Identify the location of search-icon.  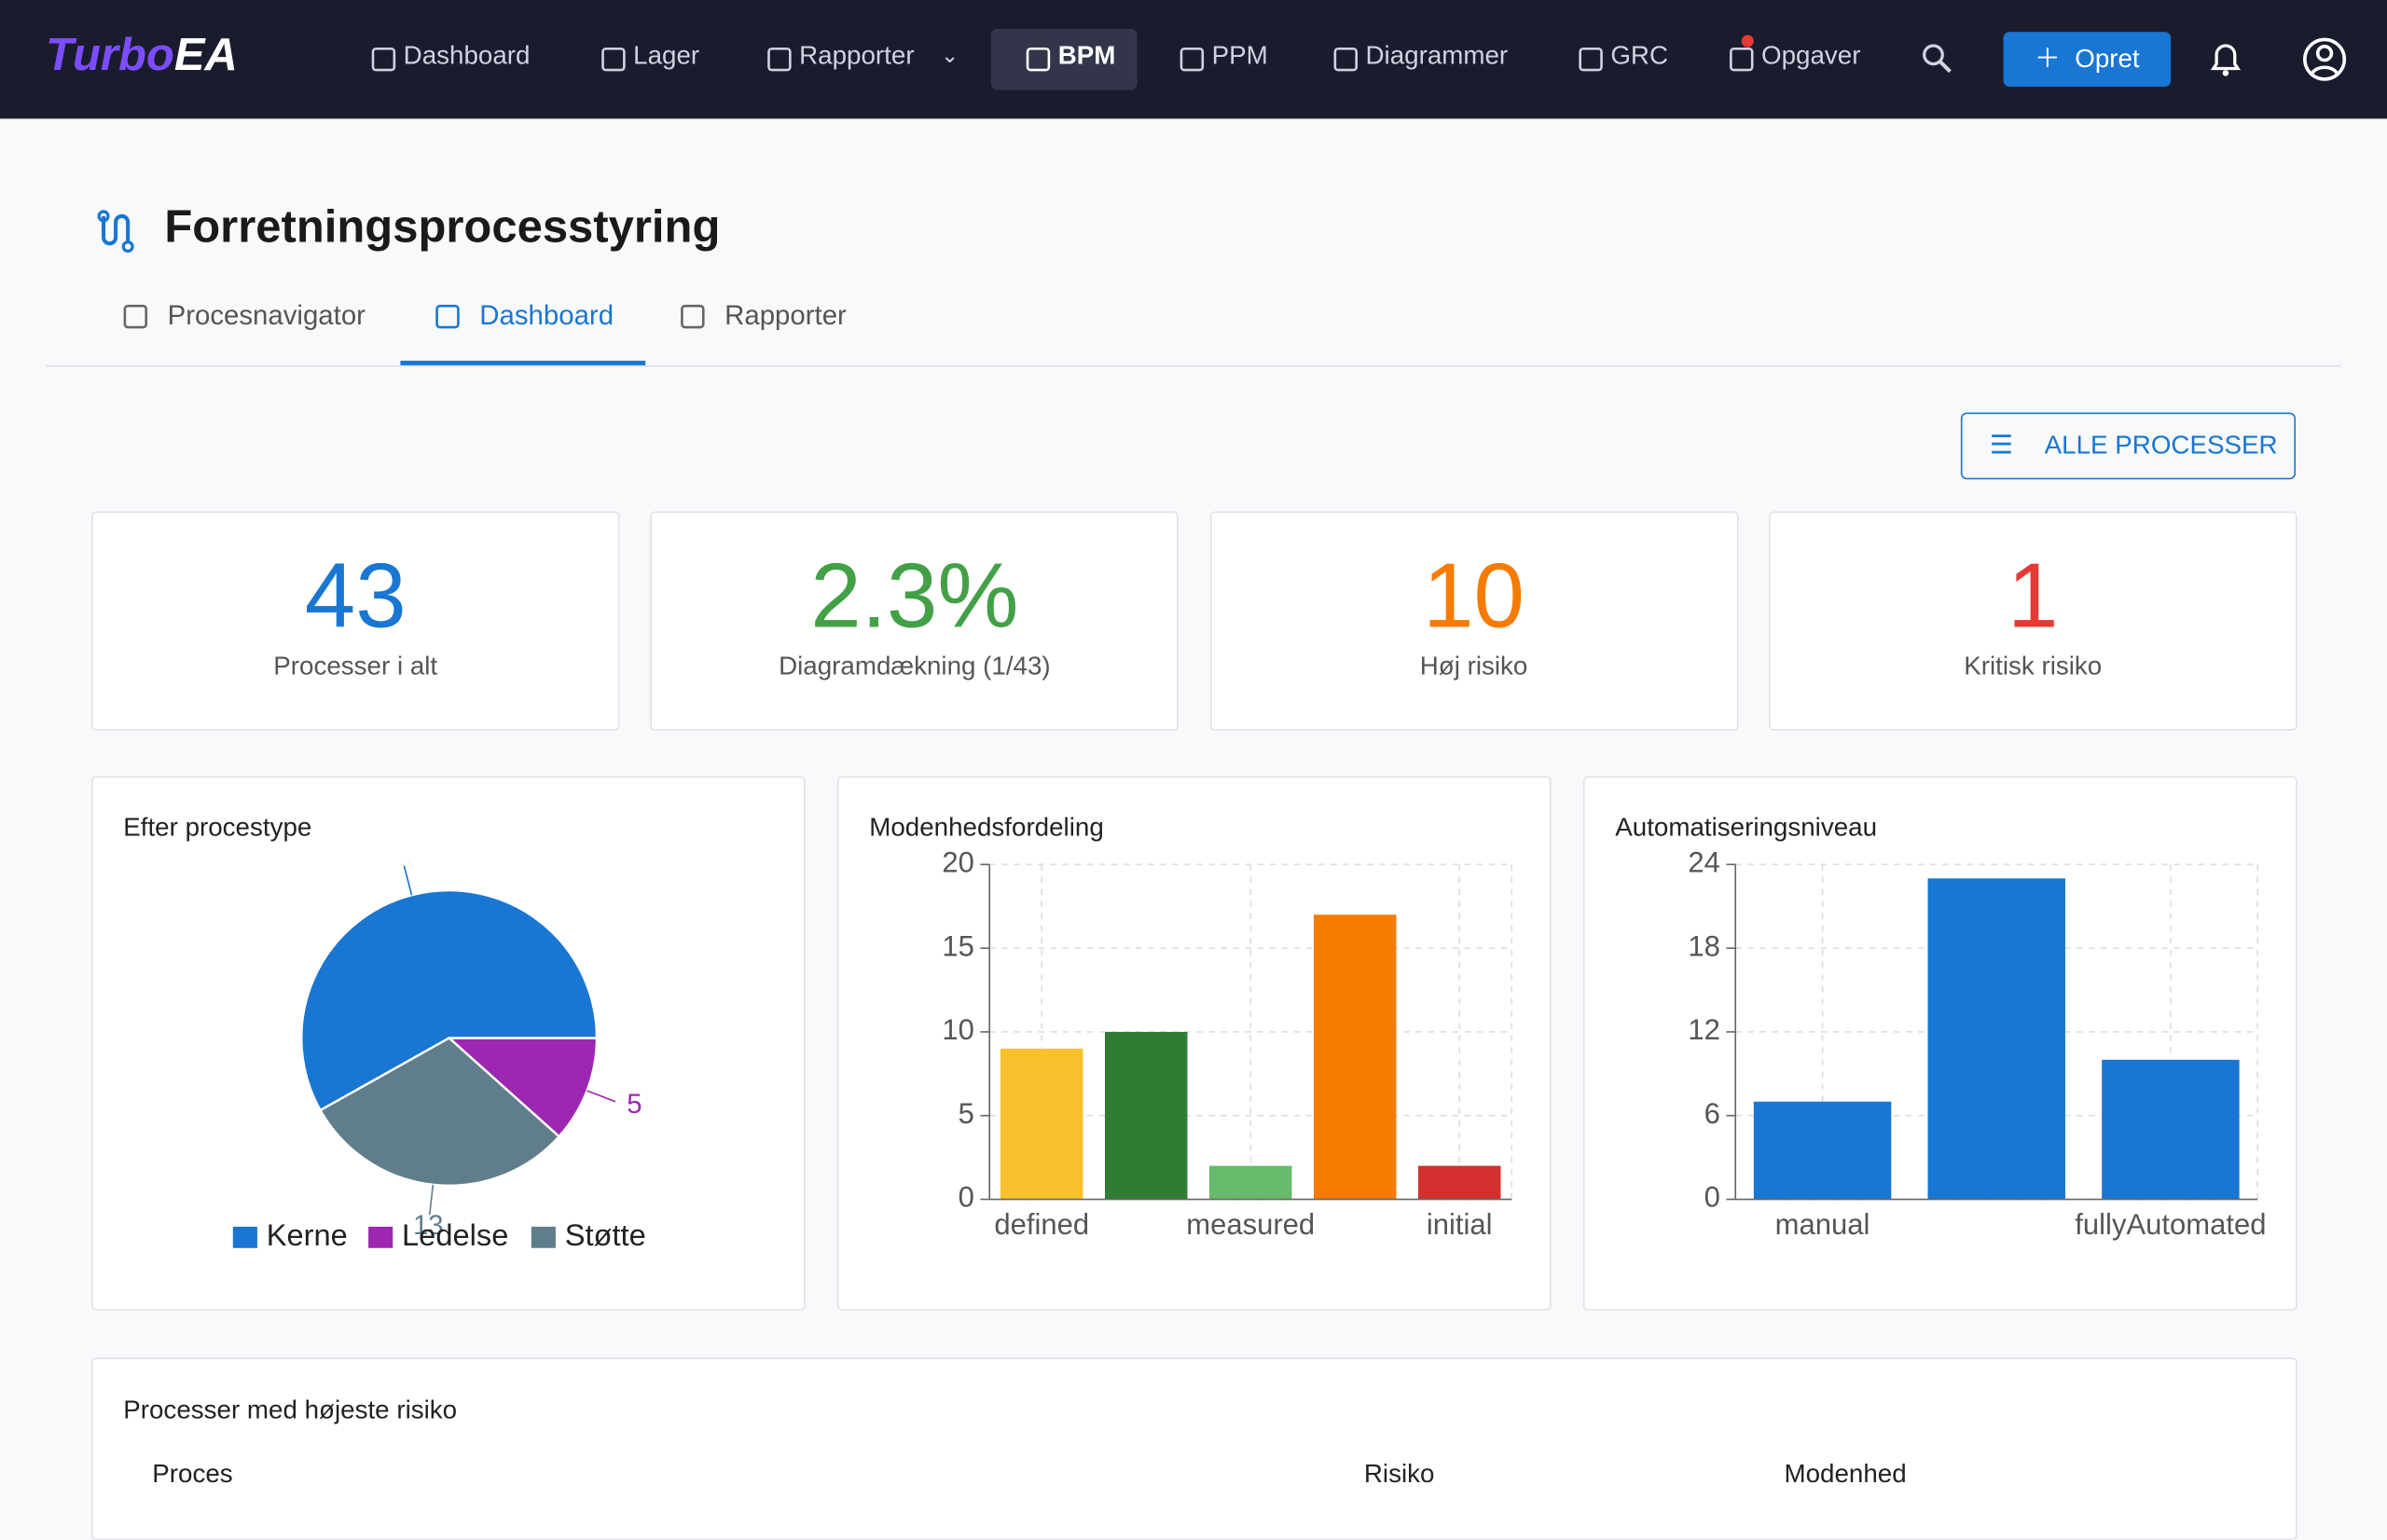
(1937, 59).